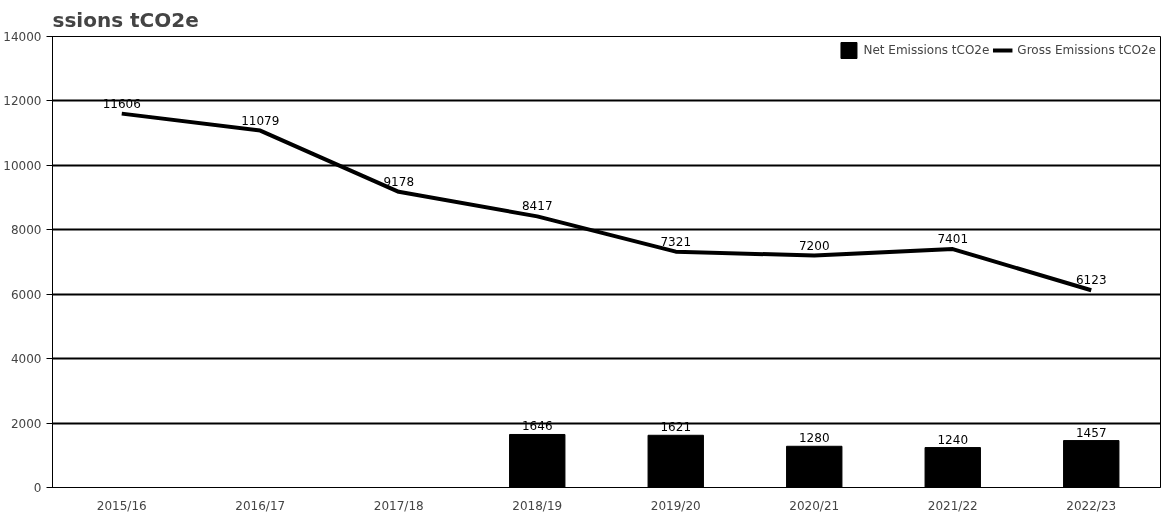 The width and height of the screenshot is (1172, 522). I want to click on y-tick-label: 6000, so click(26, 294).